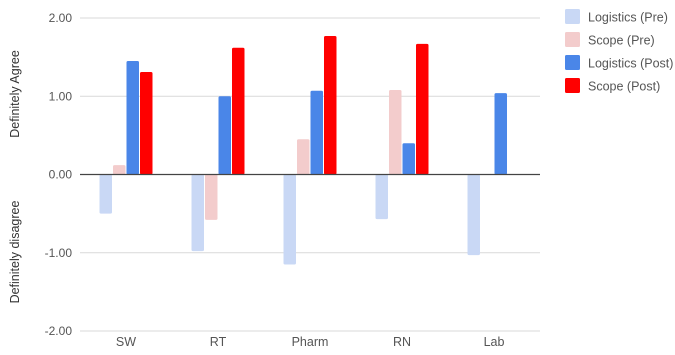  Describe the element at coordinates (621, 41) in the screenshot. I see `legend-label: Scope (Pre)` at that location.